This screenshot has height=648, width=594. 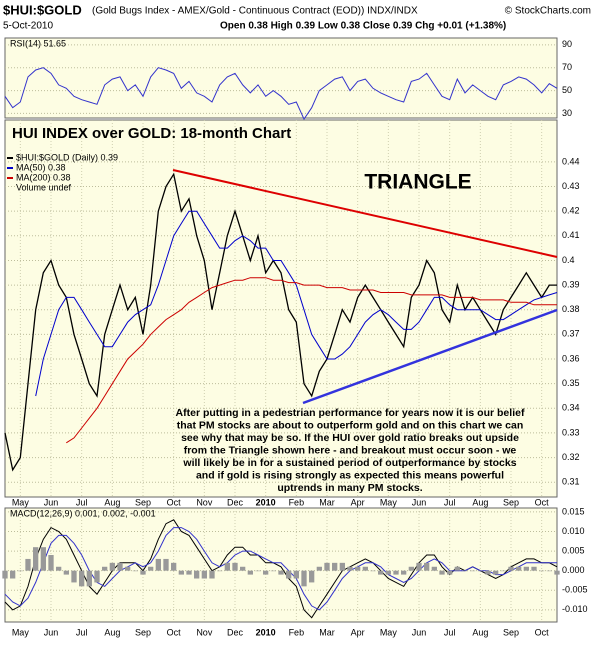 I want to click on x-tick-label: Apr, so click(x=358, y=502).